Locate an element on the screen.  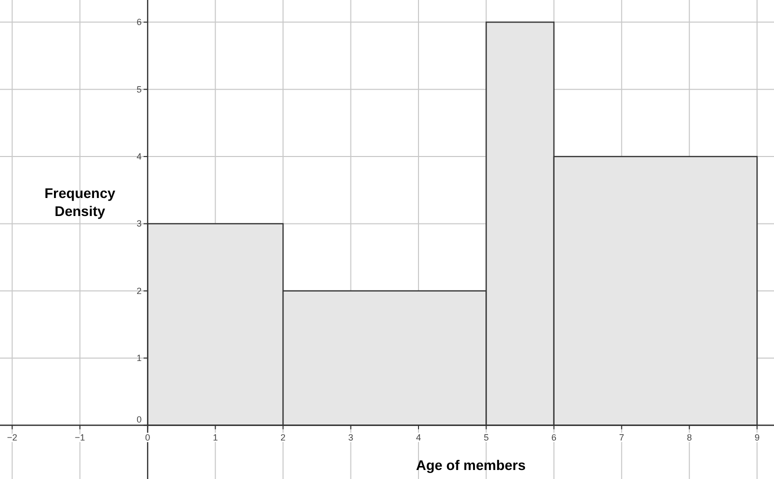
x-tick-label: 4 is located at coordinates (418, 437).